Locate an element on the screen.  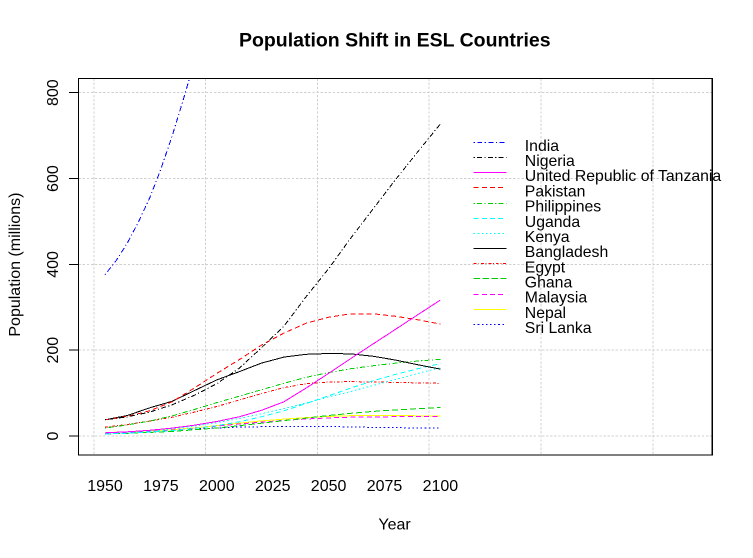
svg-text: 2025 is located at coordinates (273, 486).